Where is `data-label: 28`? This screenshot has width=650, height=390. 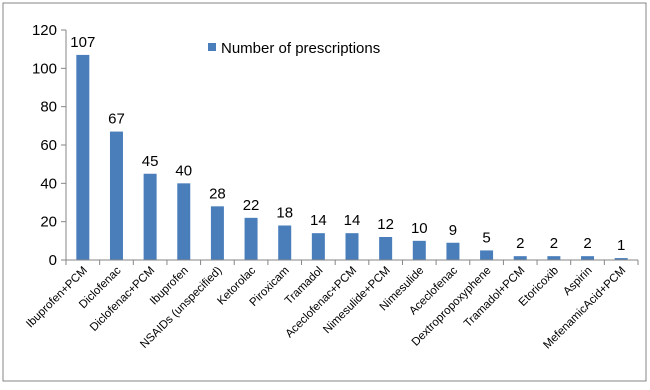
data-label: 28 is located at coordinates (217, 193).